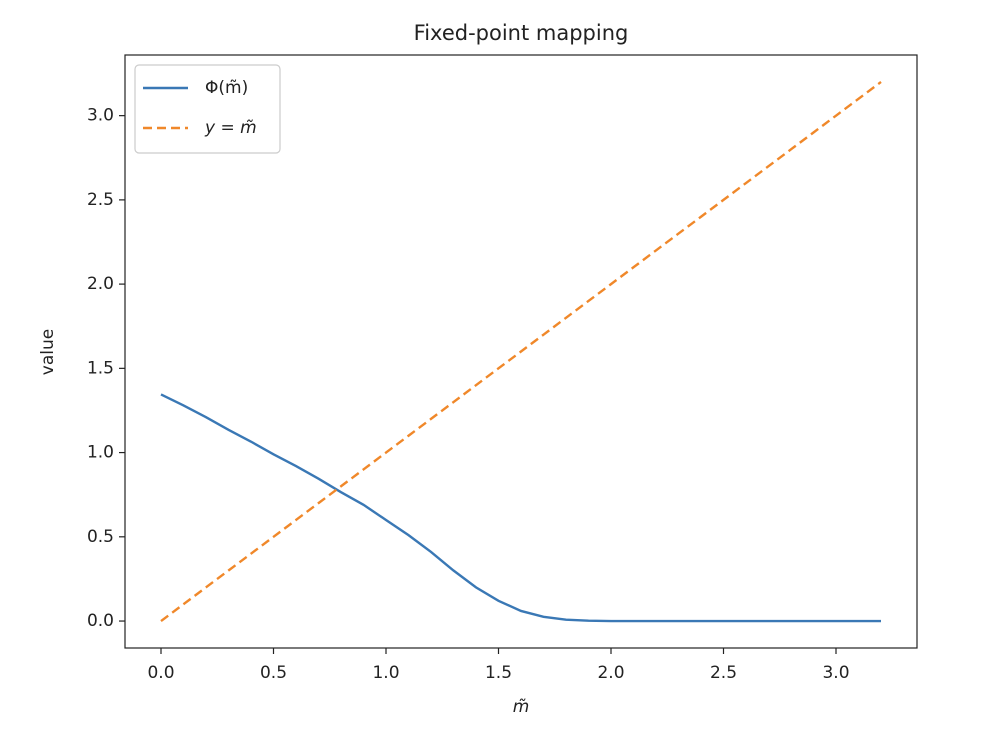 The image size is (1000, 737). I want to click on chart-title: Fixed-point mapping, so click(521, 33).